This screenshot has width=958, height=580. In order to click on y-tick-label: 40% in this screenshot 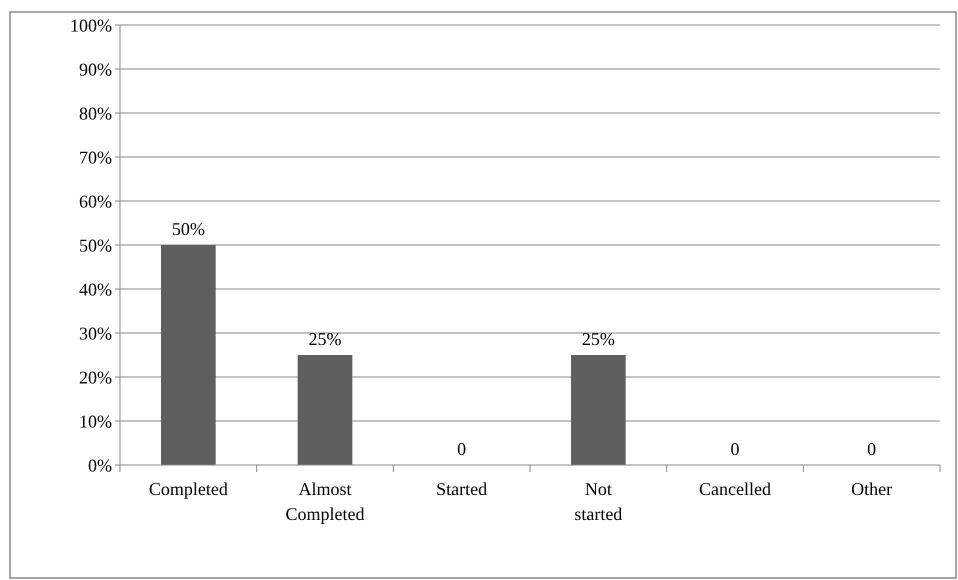, I will do `click(95, 289)`.